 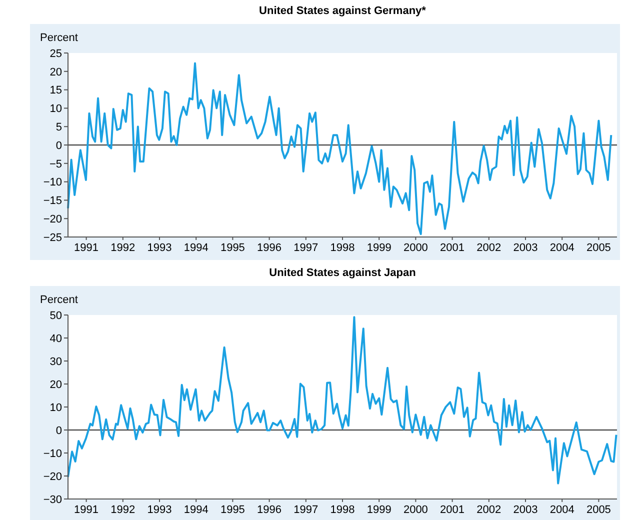 I want to click on y-tick-label: 5, so click(x=59, y=127).